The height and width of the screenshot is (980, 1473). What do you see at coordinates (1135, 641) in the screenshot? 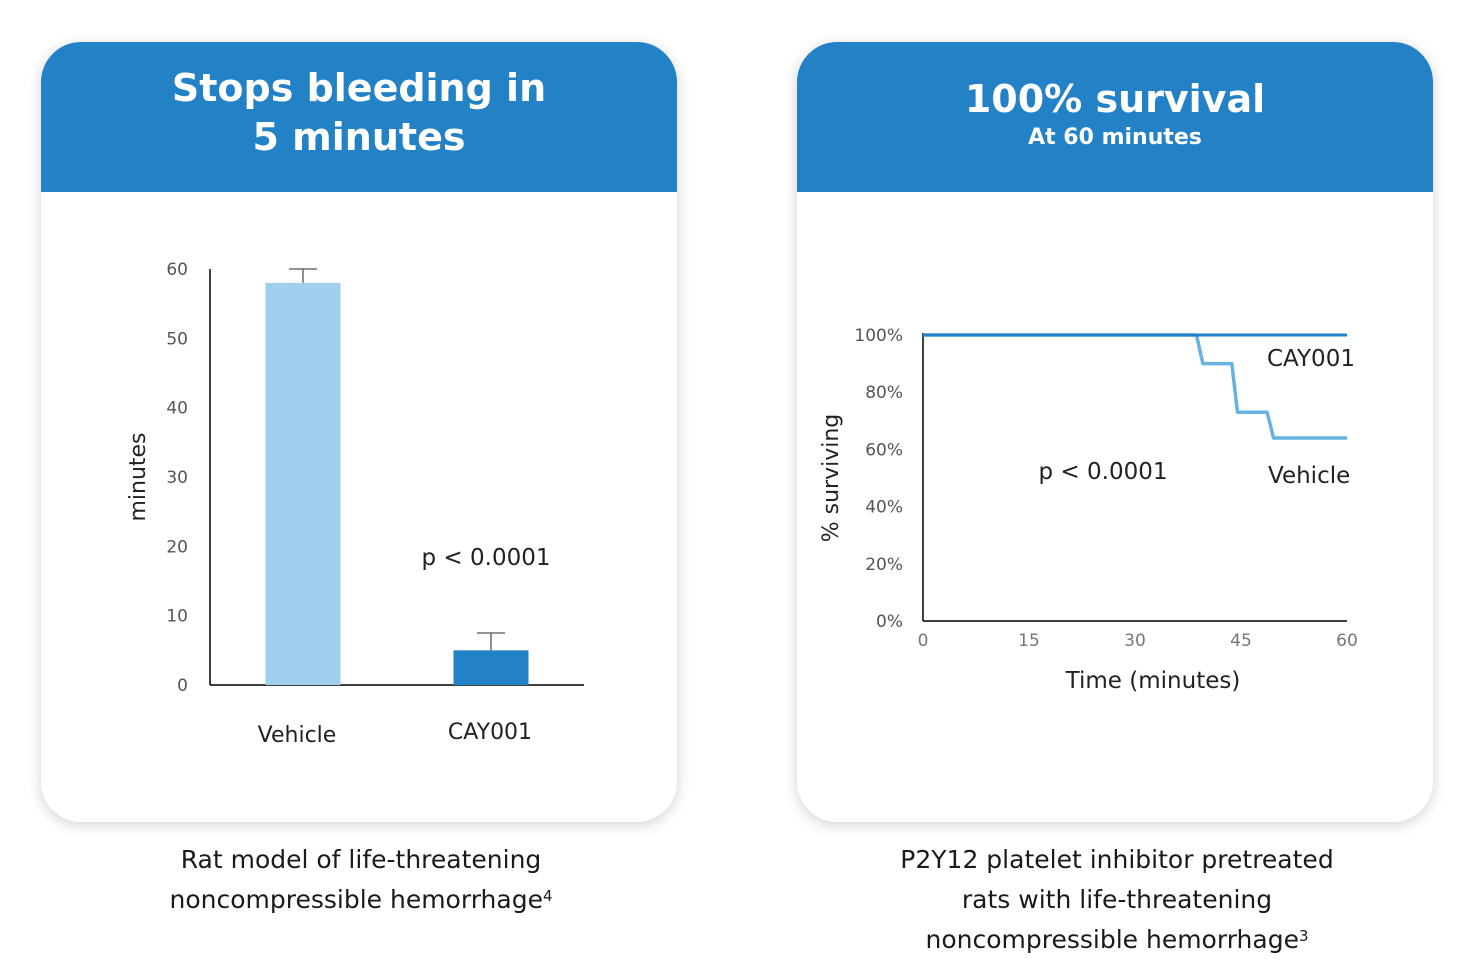
I see `line-x-tick-label: 30` at bounding box center [1135, 641].